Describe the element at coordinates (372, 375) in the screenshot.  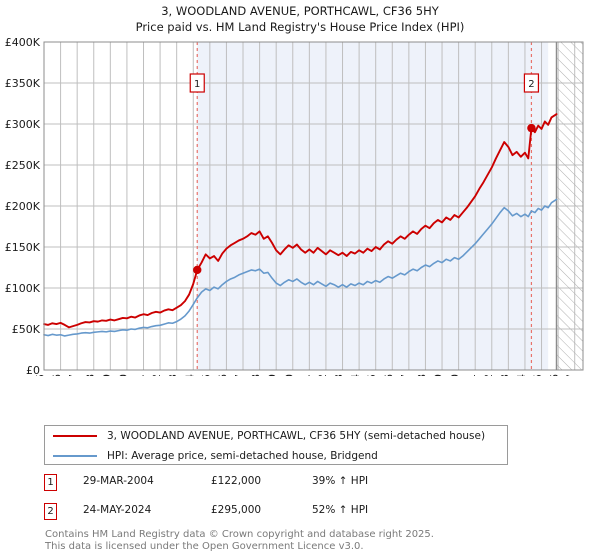
I see `svg-text: 2015` at that location.